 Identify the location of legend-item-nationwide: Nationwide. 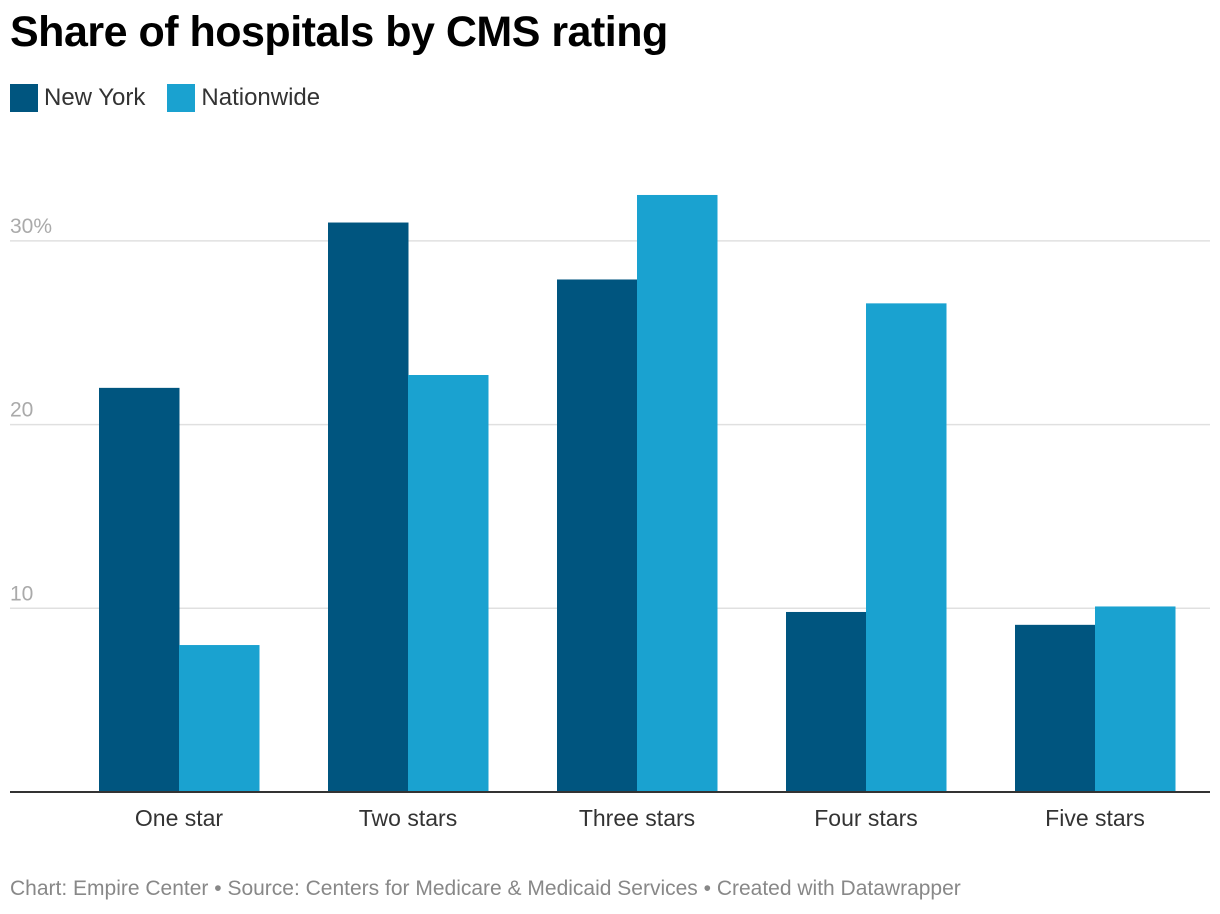
(243, 98).